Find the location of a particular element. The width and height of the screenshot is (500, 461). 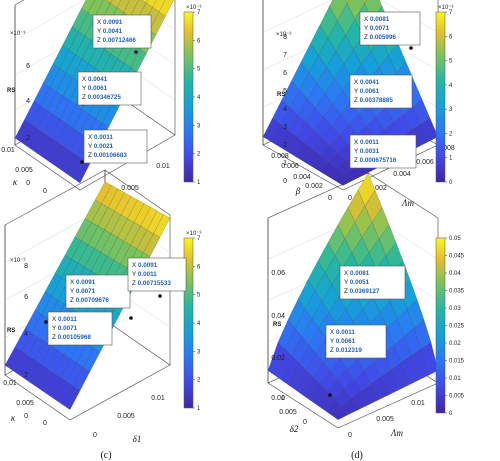

datatip-x-value: 0.0041 is located at coordinates (370, 82).